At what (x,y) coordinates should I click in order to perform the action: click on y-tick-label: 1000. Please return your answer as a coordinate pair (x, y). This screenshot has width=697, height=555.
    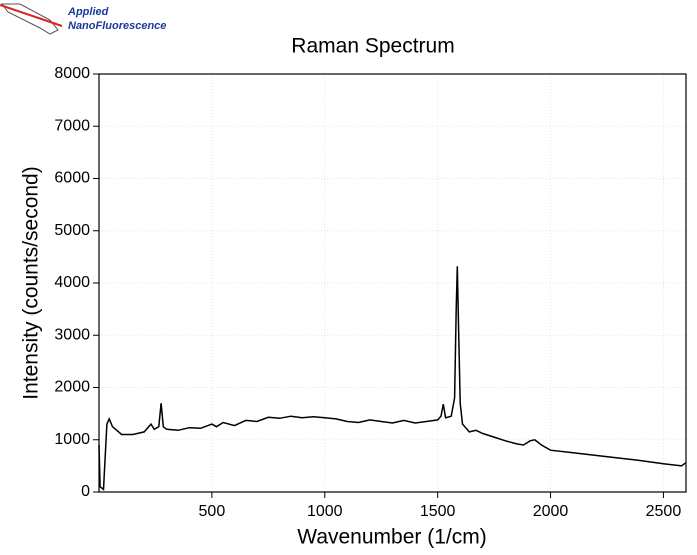
    Looking at the image, I should click on (72, 439).